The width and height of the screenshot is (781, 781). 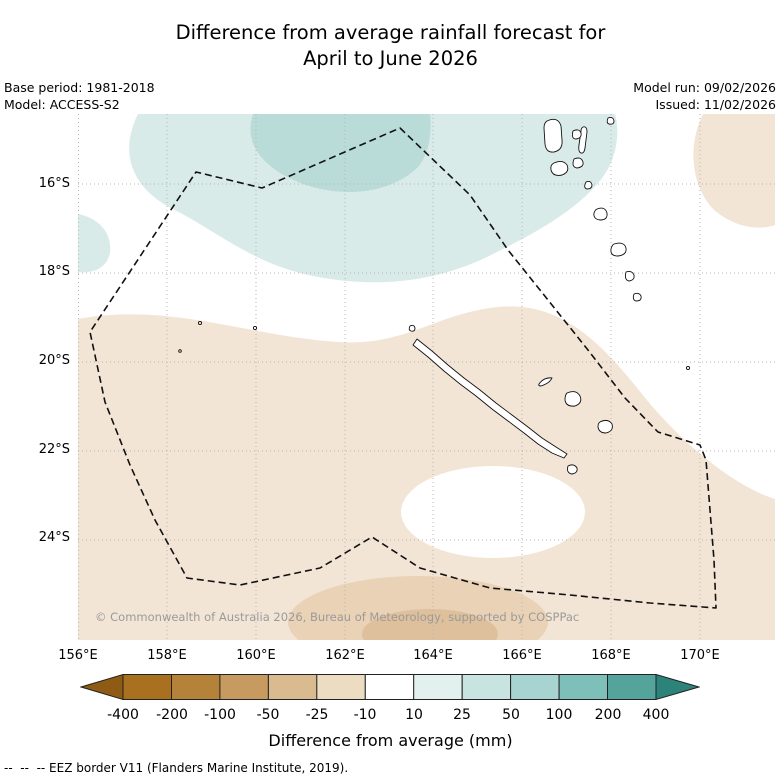 What do you see at coordinates (573, 399) in the screenshot?
I see `lifou-island` at bounding box center [573, 399].